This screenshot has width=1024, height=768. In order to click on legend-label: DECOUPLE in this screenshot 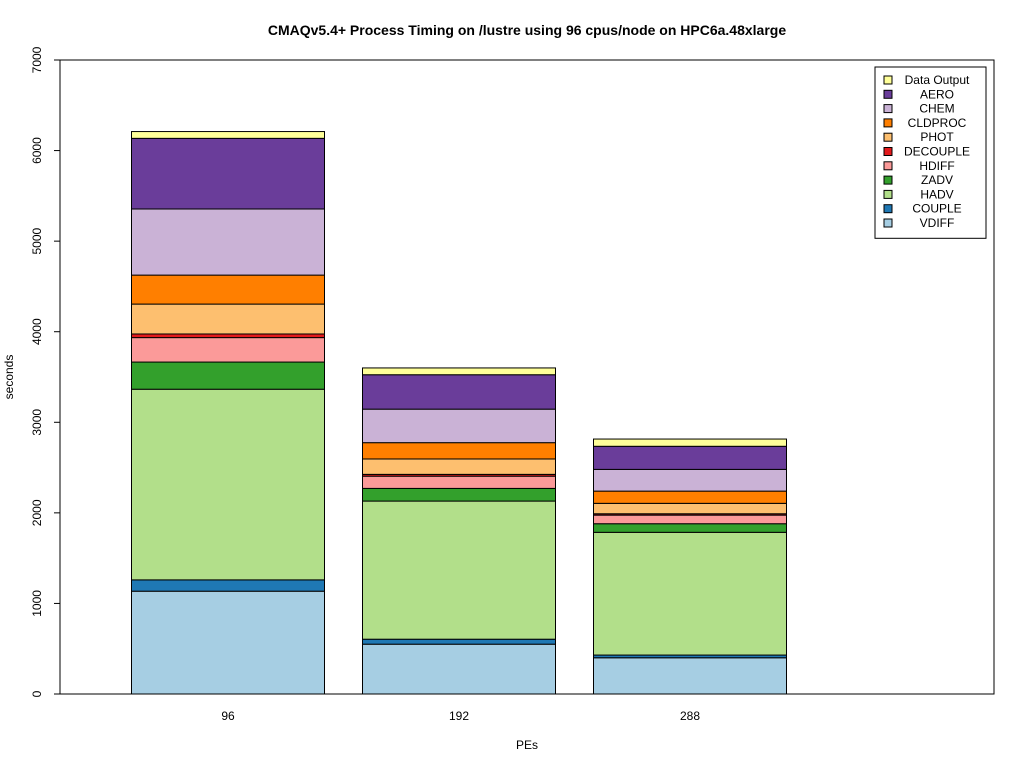, I will do `click(937, 152)`.